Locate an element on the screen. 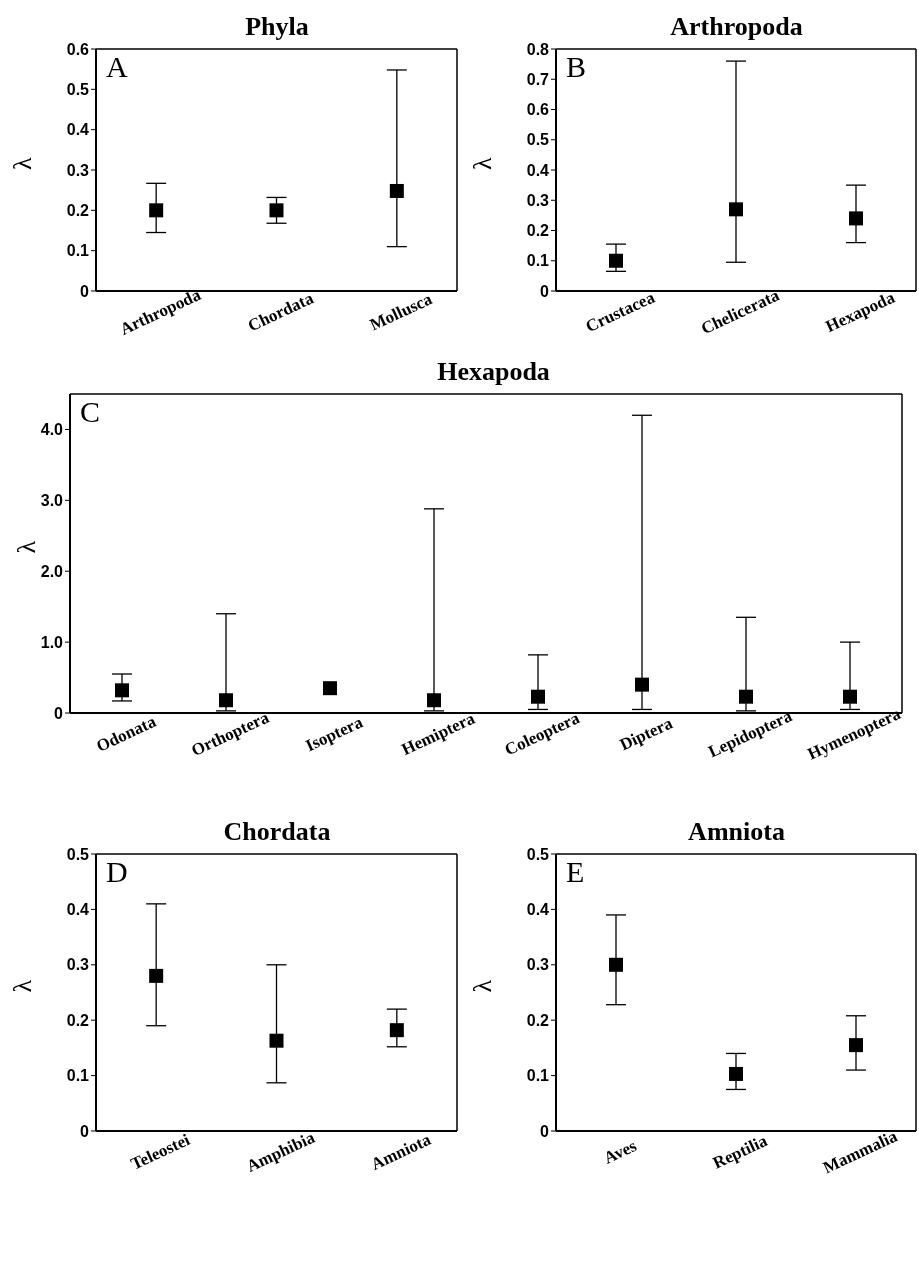 This screenshot has height=1263, width=919. chart-title: Phyla is located at coordinates (277, 27).